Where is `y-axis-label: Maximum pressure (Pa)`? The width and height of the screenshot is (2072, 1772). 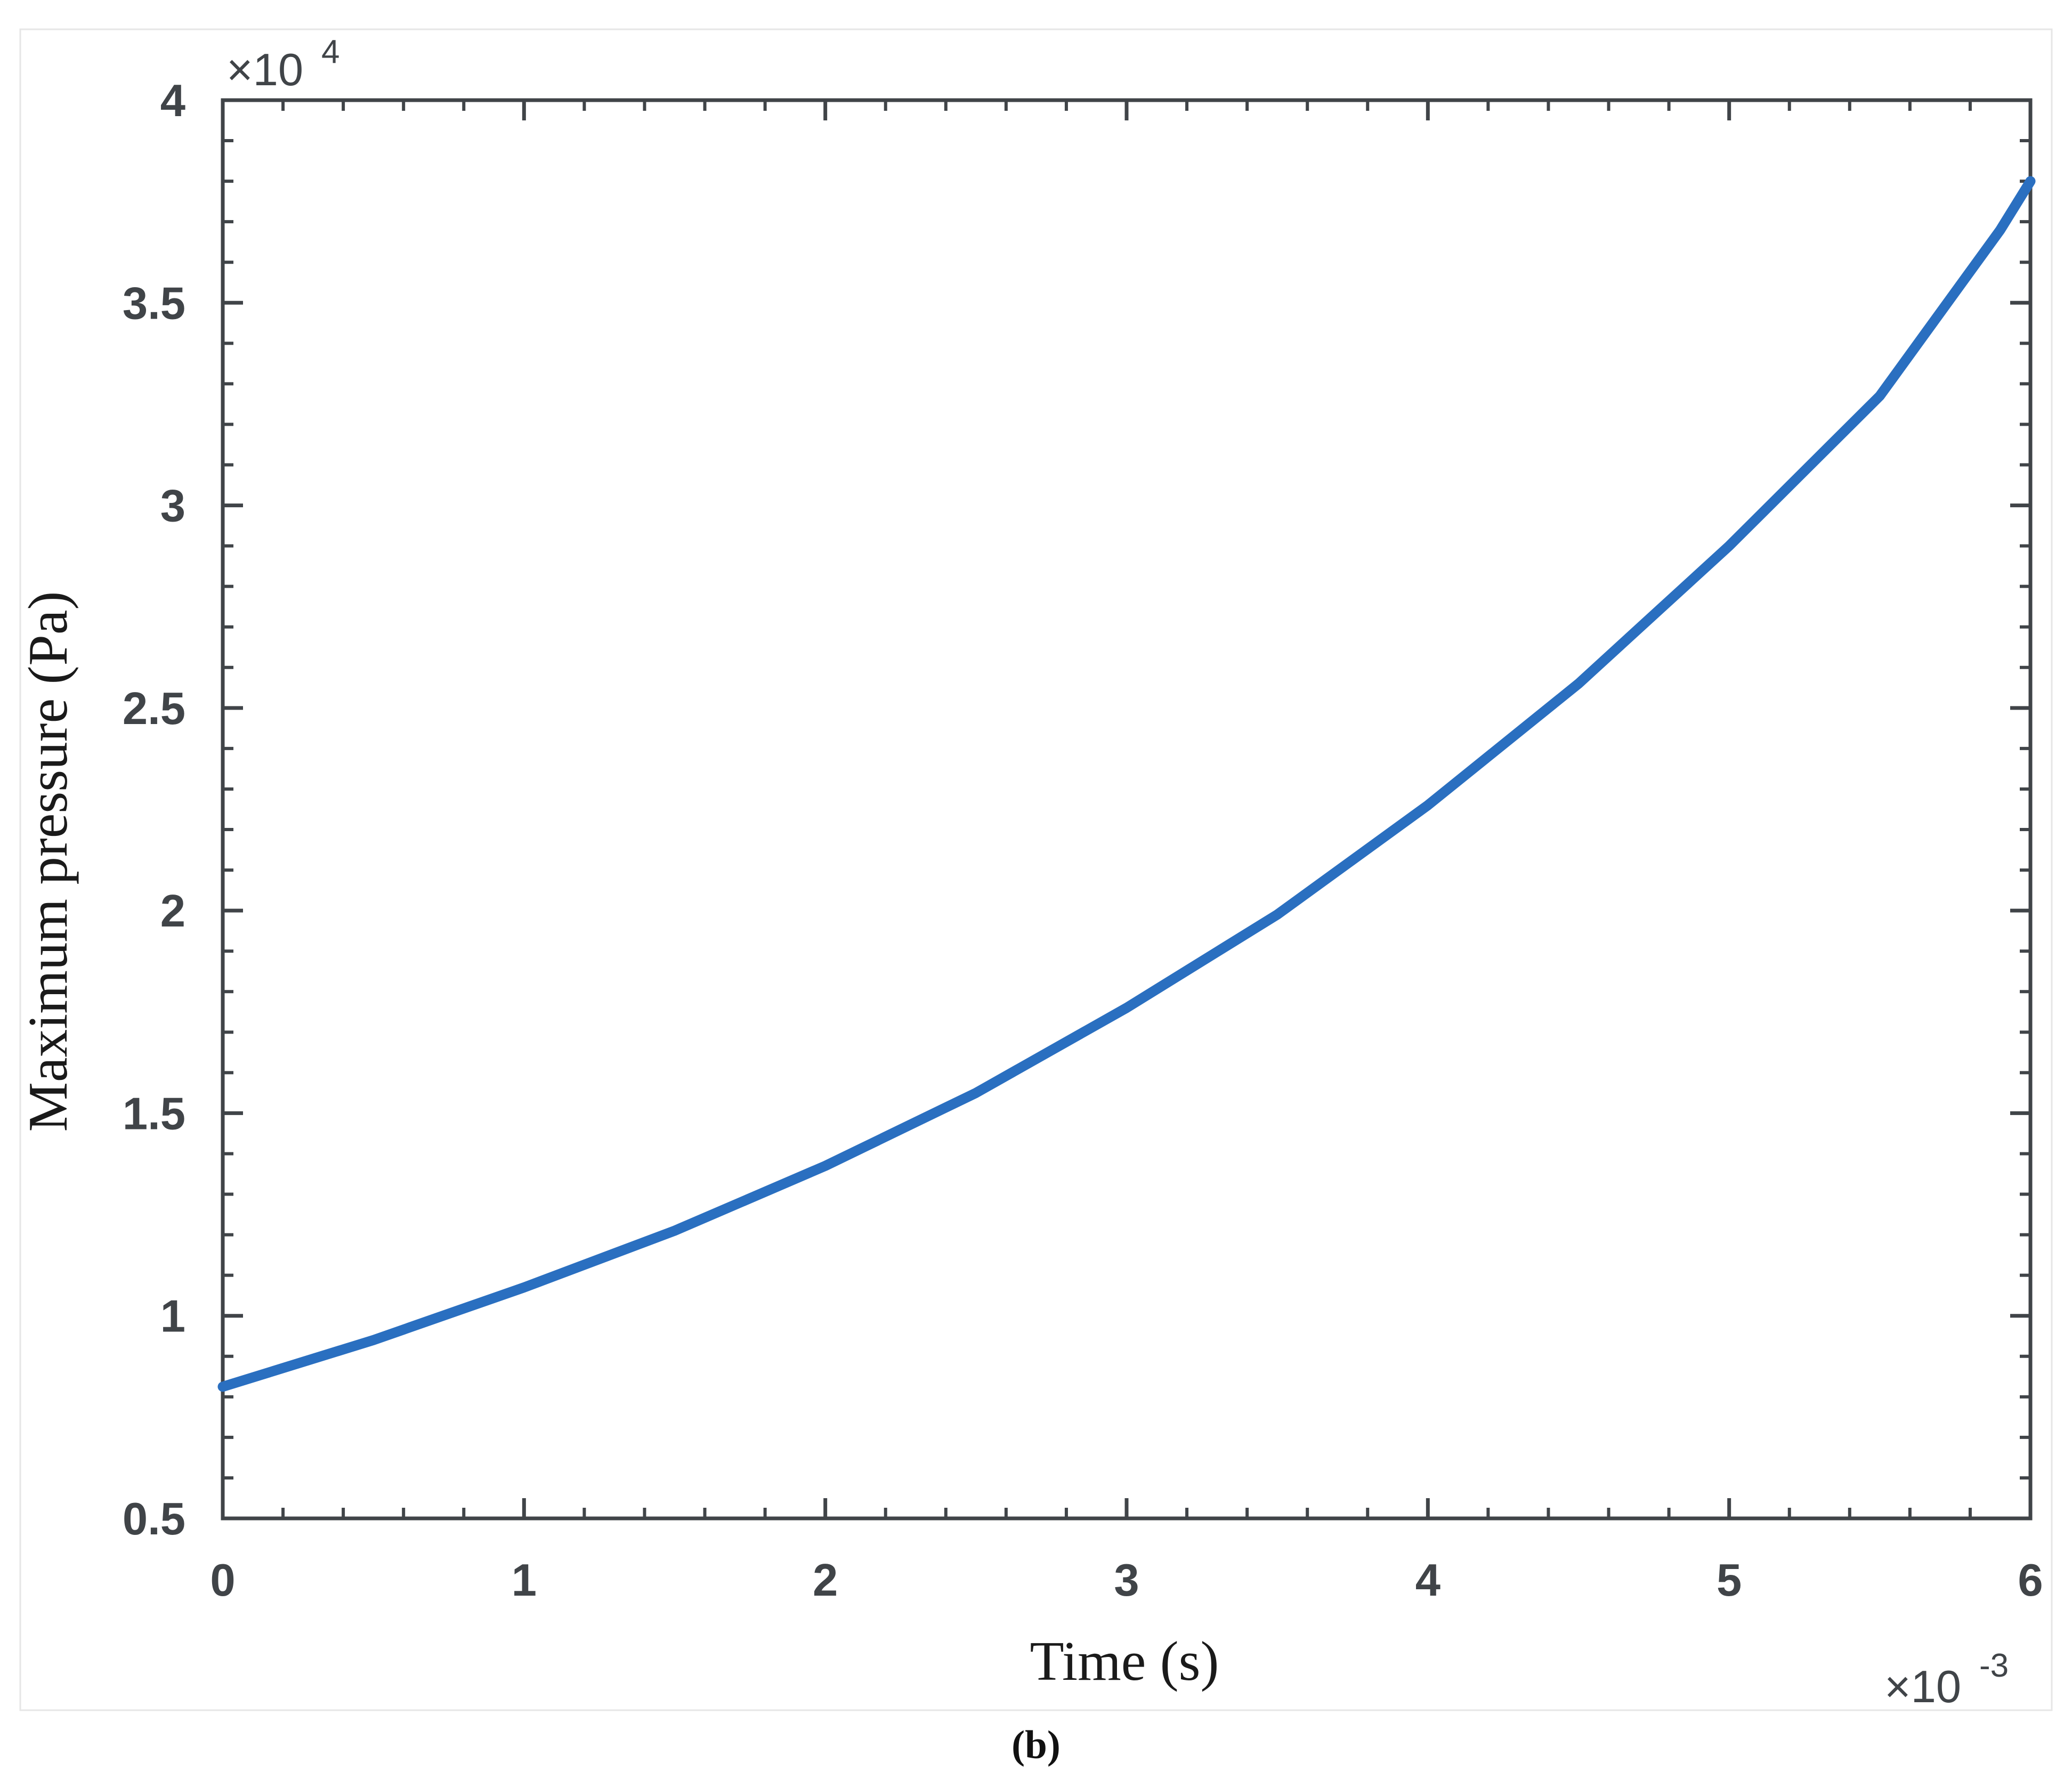 y-axis-label: Maximum pressure (Pa) is located at coordinates (48, 861).